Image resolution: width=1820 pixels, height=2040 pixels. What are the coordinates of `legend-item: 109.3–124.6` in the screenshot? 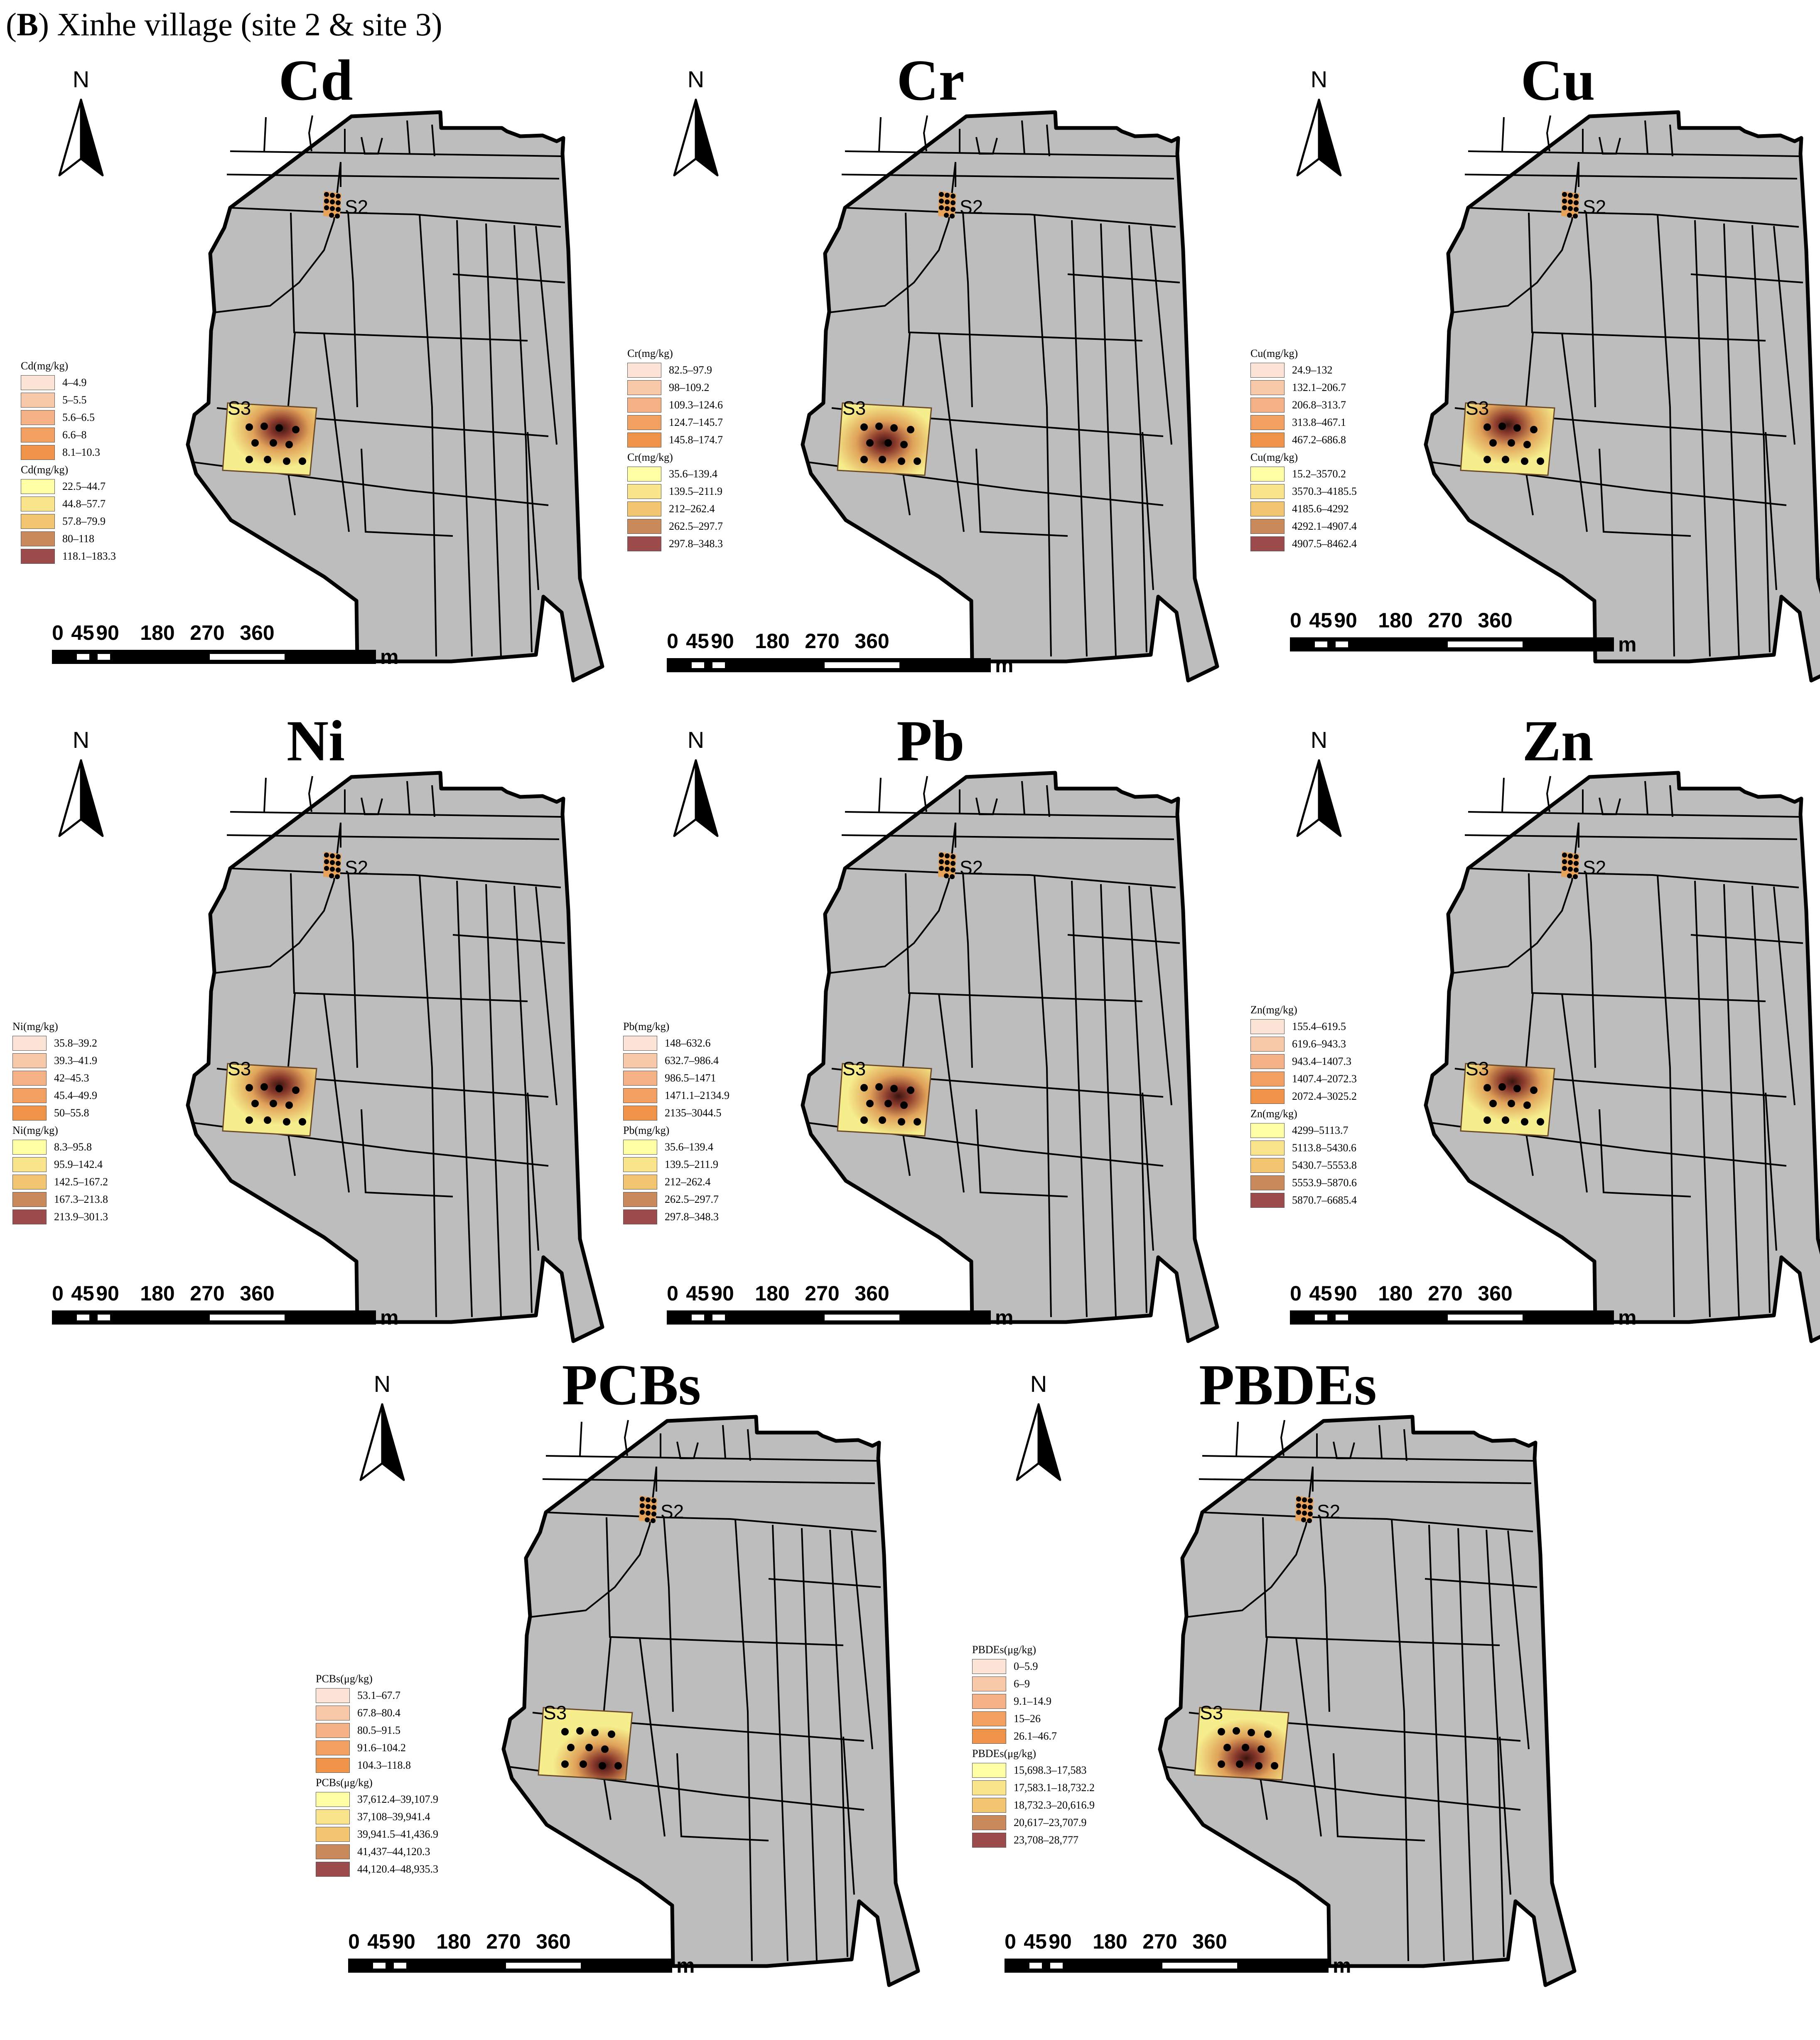 It's located at (675, 405).